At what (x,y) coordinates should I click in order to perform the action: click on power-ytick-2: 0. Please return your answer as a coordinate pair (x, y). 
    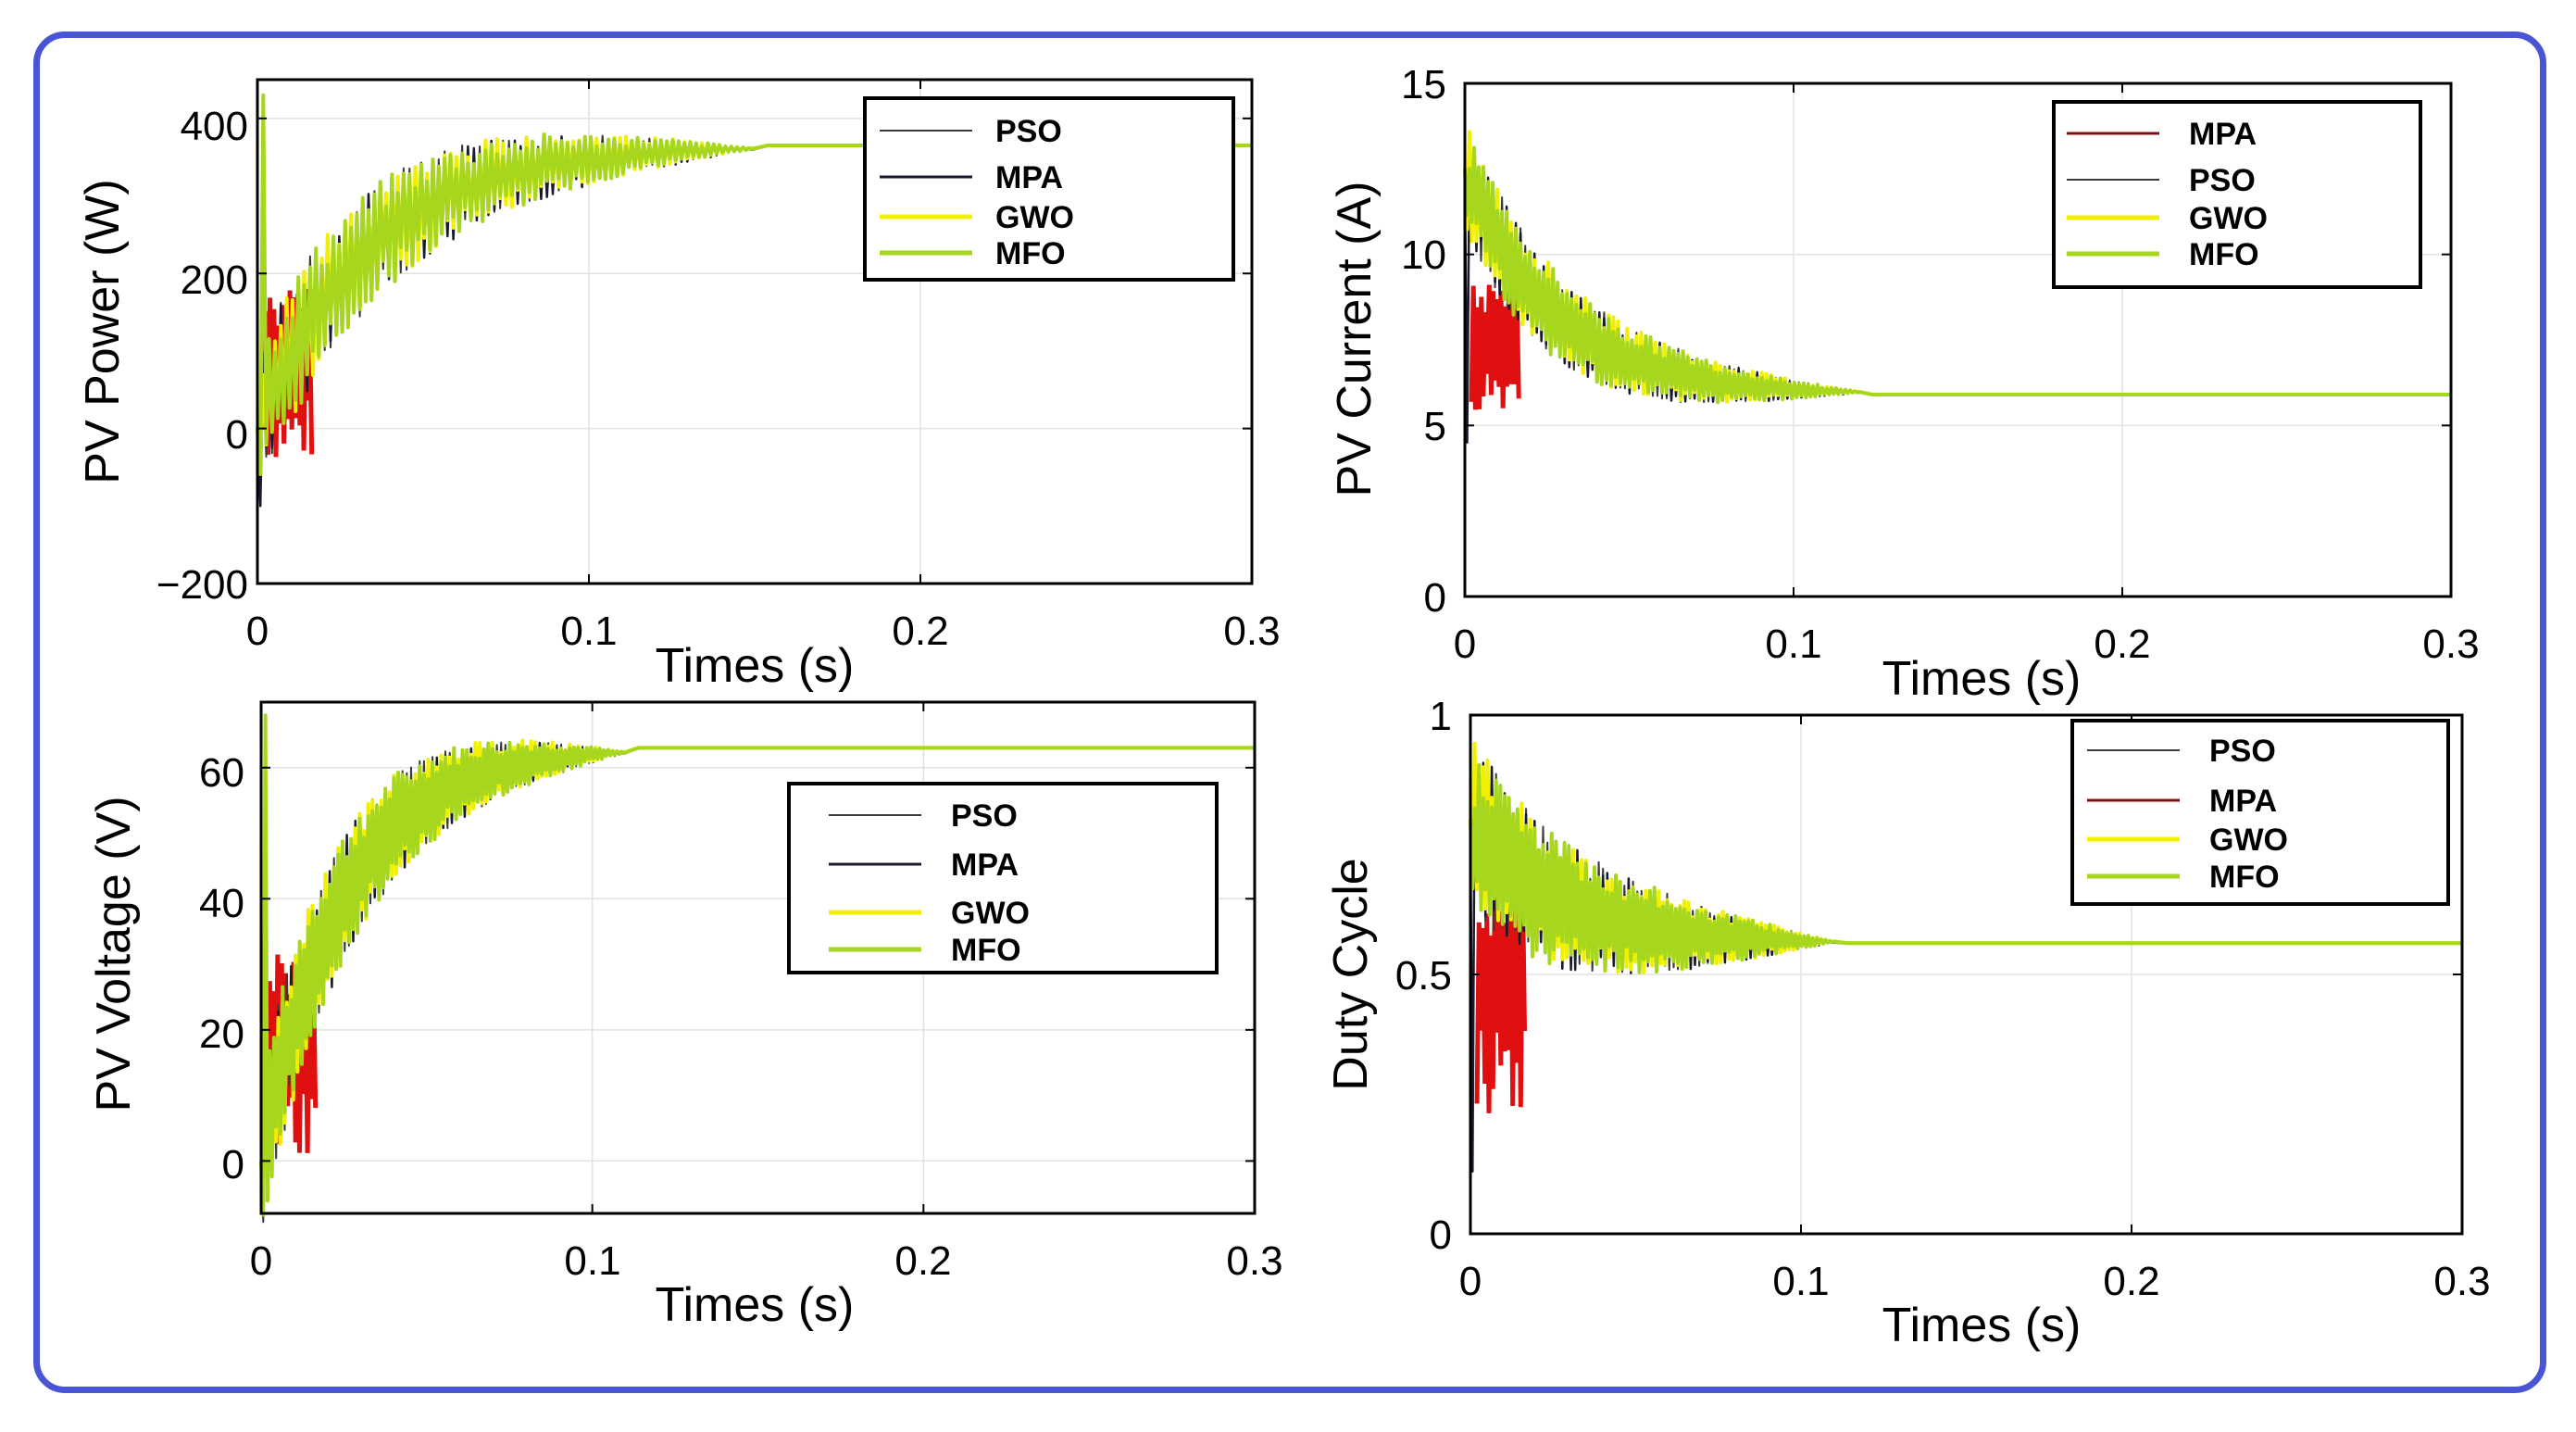
    Looking at the image, I should click on (237, 435).